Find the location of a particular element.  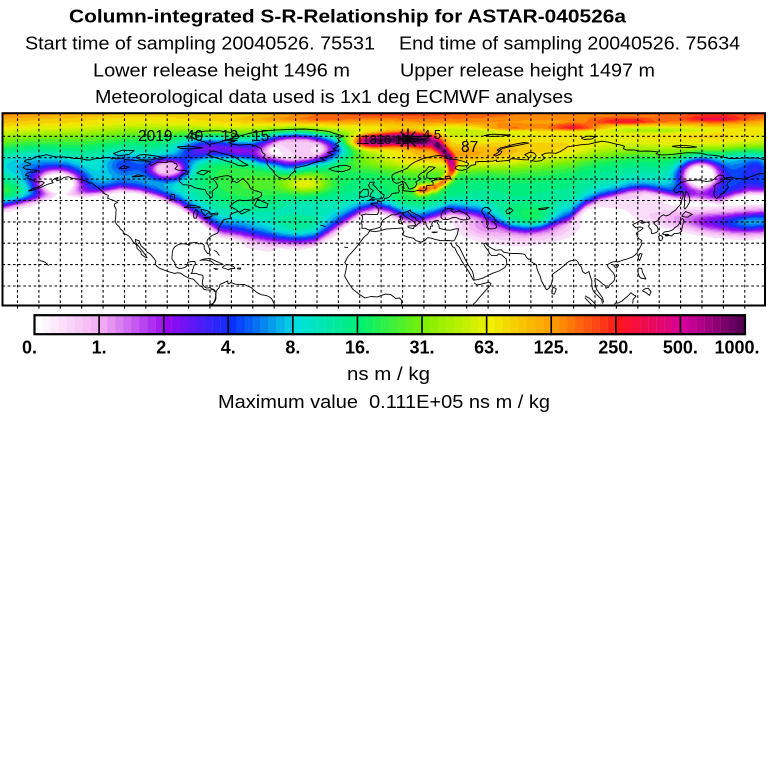

svg-text: 31. is located at coordinates (421, 347).